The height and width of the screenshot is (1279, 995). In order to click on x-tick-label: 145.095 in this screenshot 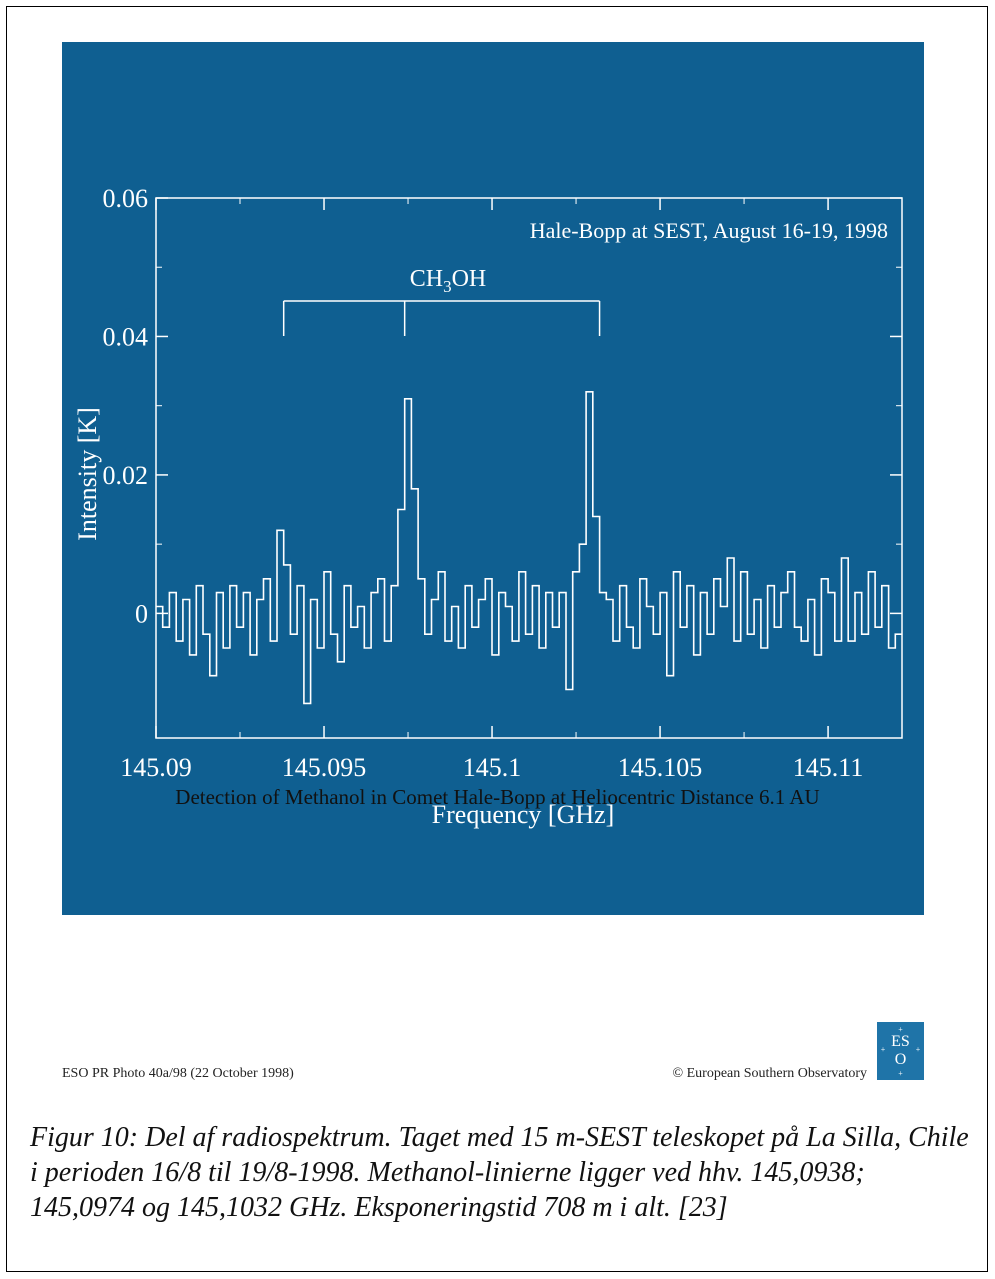, I will do `click(324, 767)`.